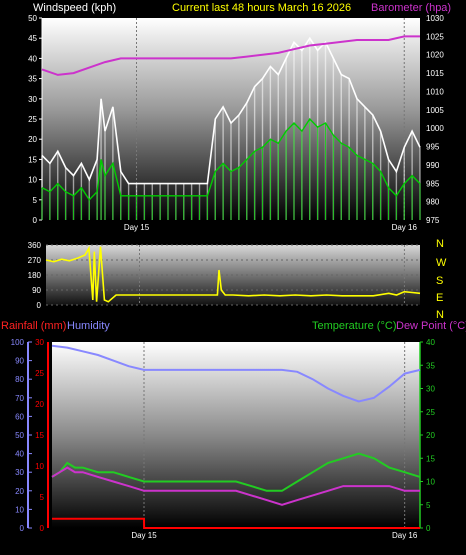  Describe the element at coordinates (236, 523) in the screenshot. I see `rainfall-line` at that location.